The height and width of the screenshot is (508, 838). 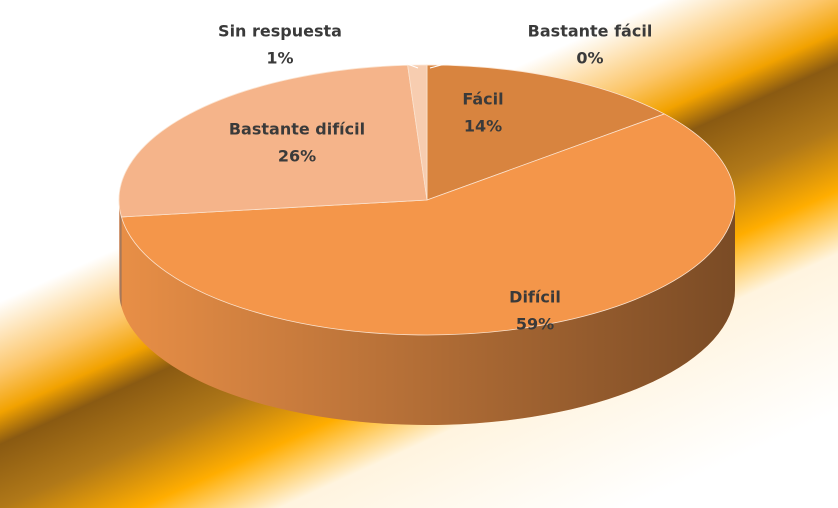 I want to click on value-label: 14%, so click(x=483, y=126).